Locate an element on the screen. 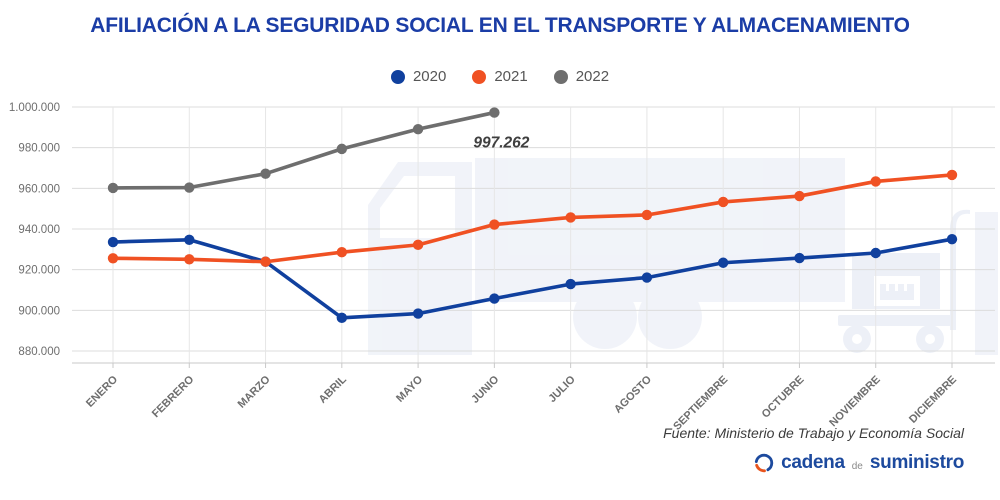  x-axis-label: SEPTIEMBRE is located at coordinates (700, 403).